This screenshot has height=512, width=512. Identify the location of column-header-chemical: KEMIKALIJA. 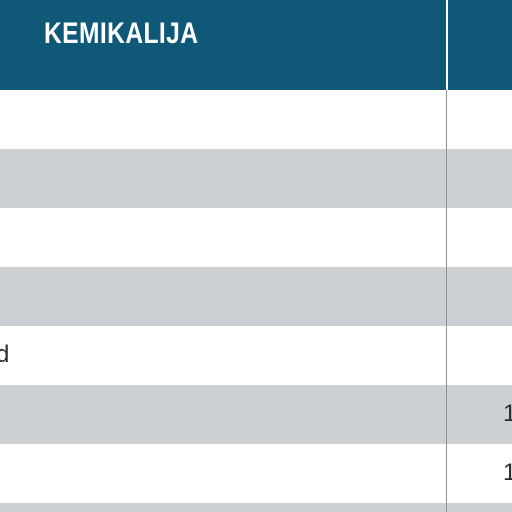
(121, 33).